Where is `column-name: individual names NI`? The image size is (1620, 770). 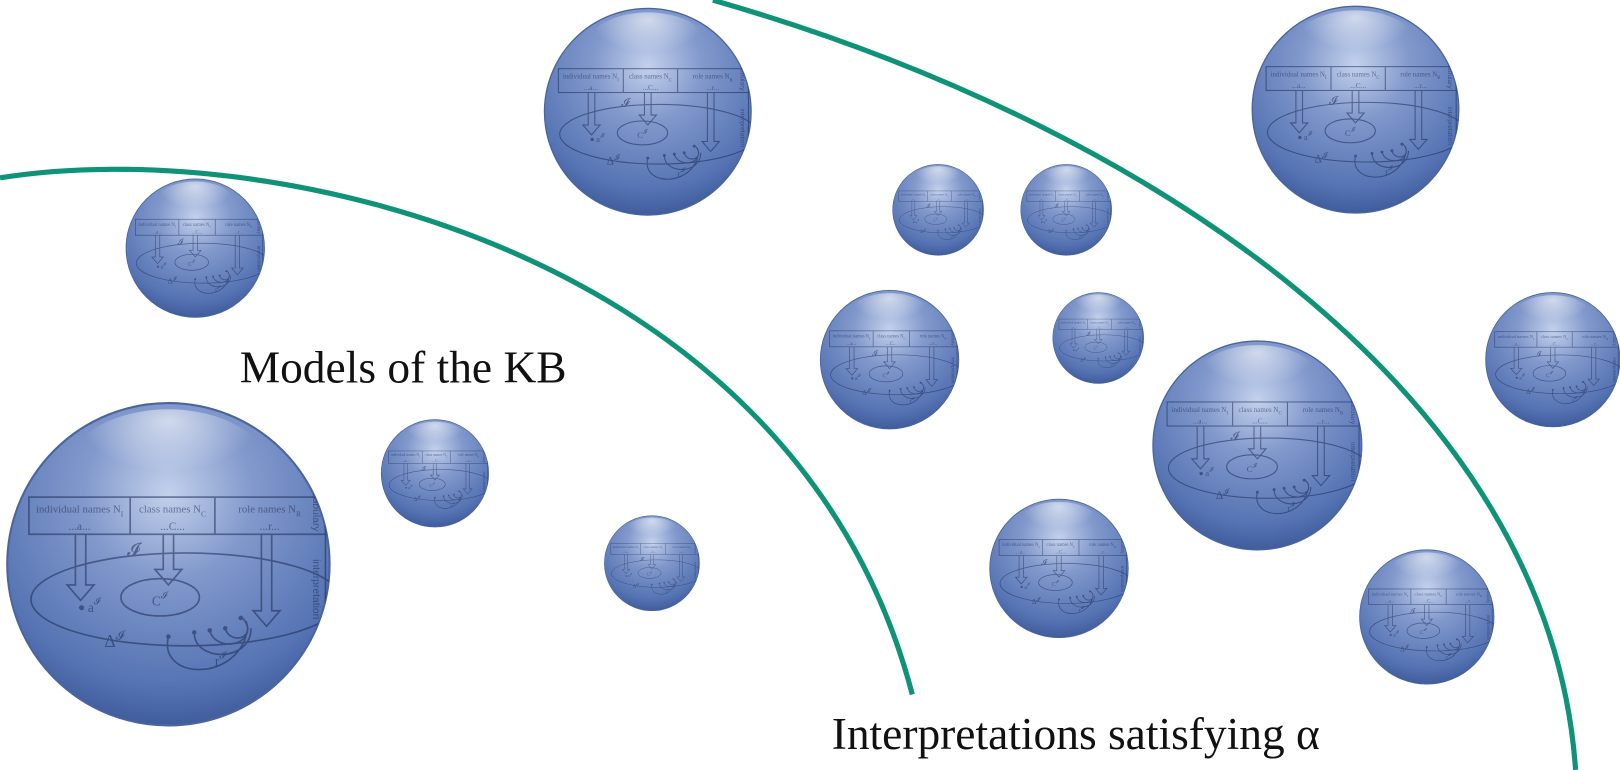
column-name: individual names NI is located at coordinates (1073, 322).